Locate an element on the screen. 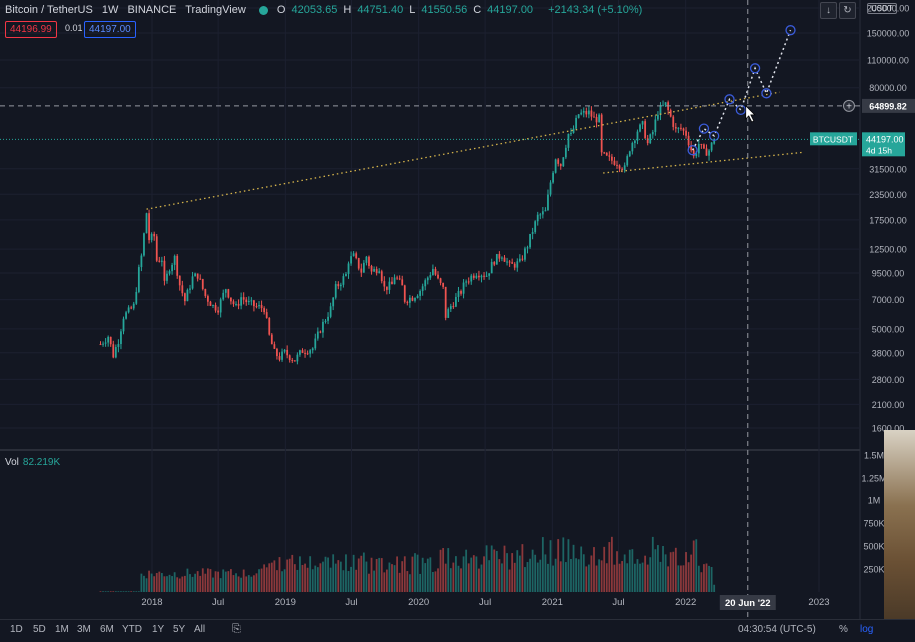  range-6m: 6M is located at coordinates (107, 629).